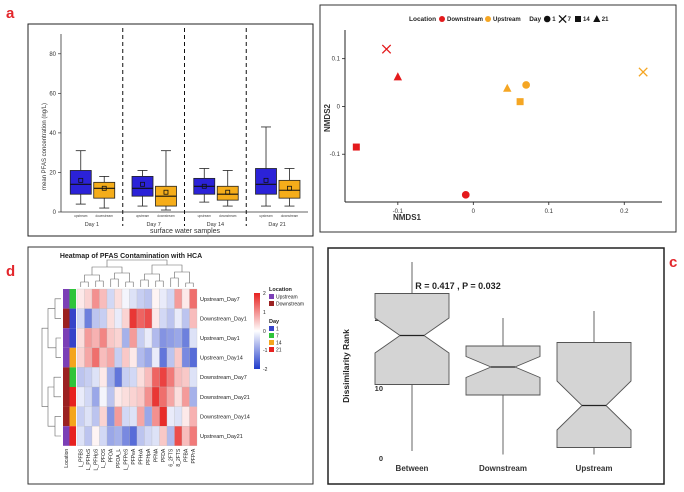 This screenshot has width=684, height=492. Describe the element at coordinates (289, 189) in the screenshot. I see `panel-a-box` at that location.